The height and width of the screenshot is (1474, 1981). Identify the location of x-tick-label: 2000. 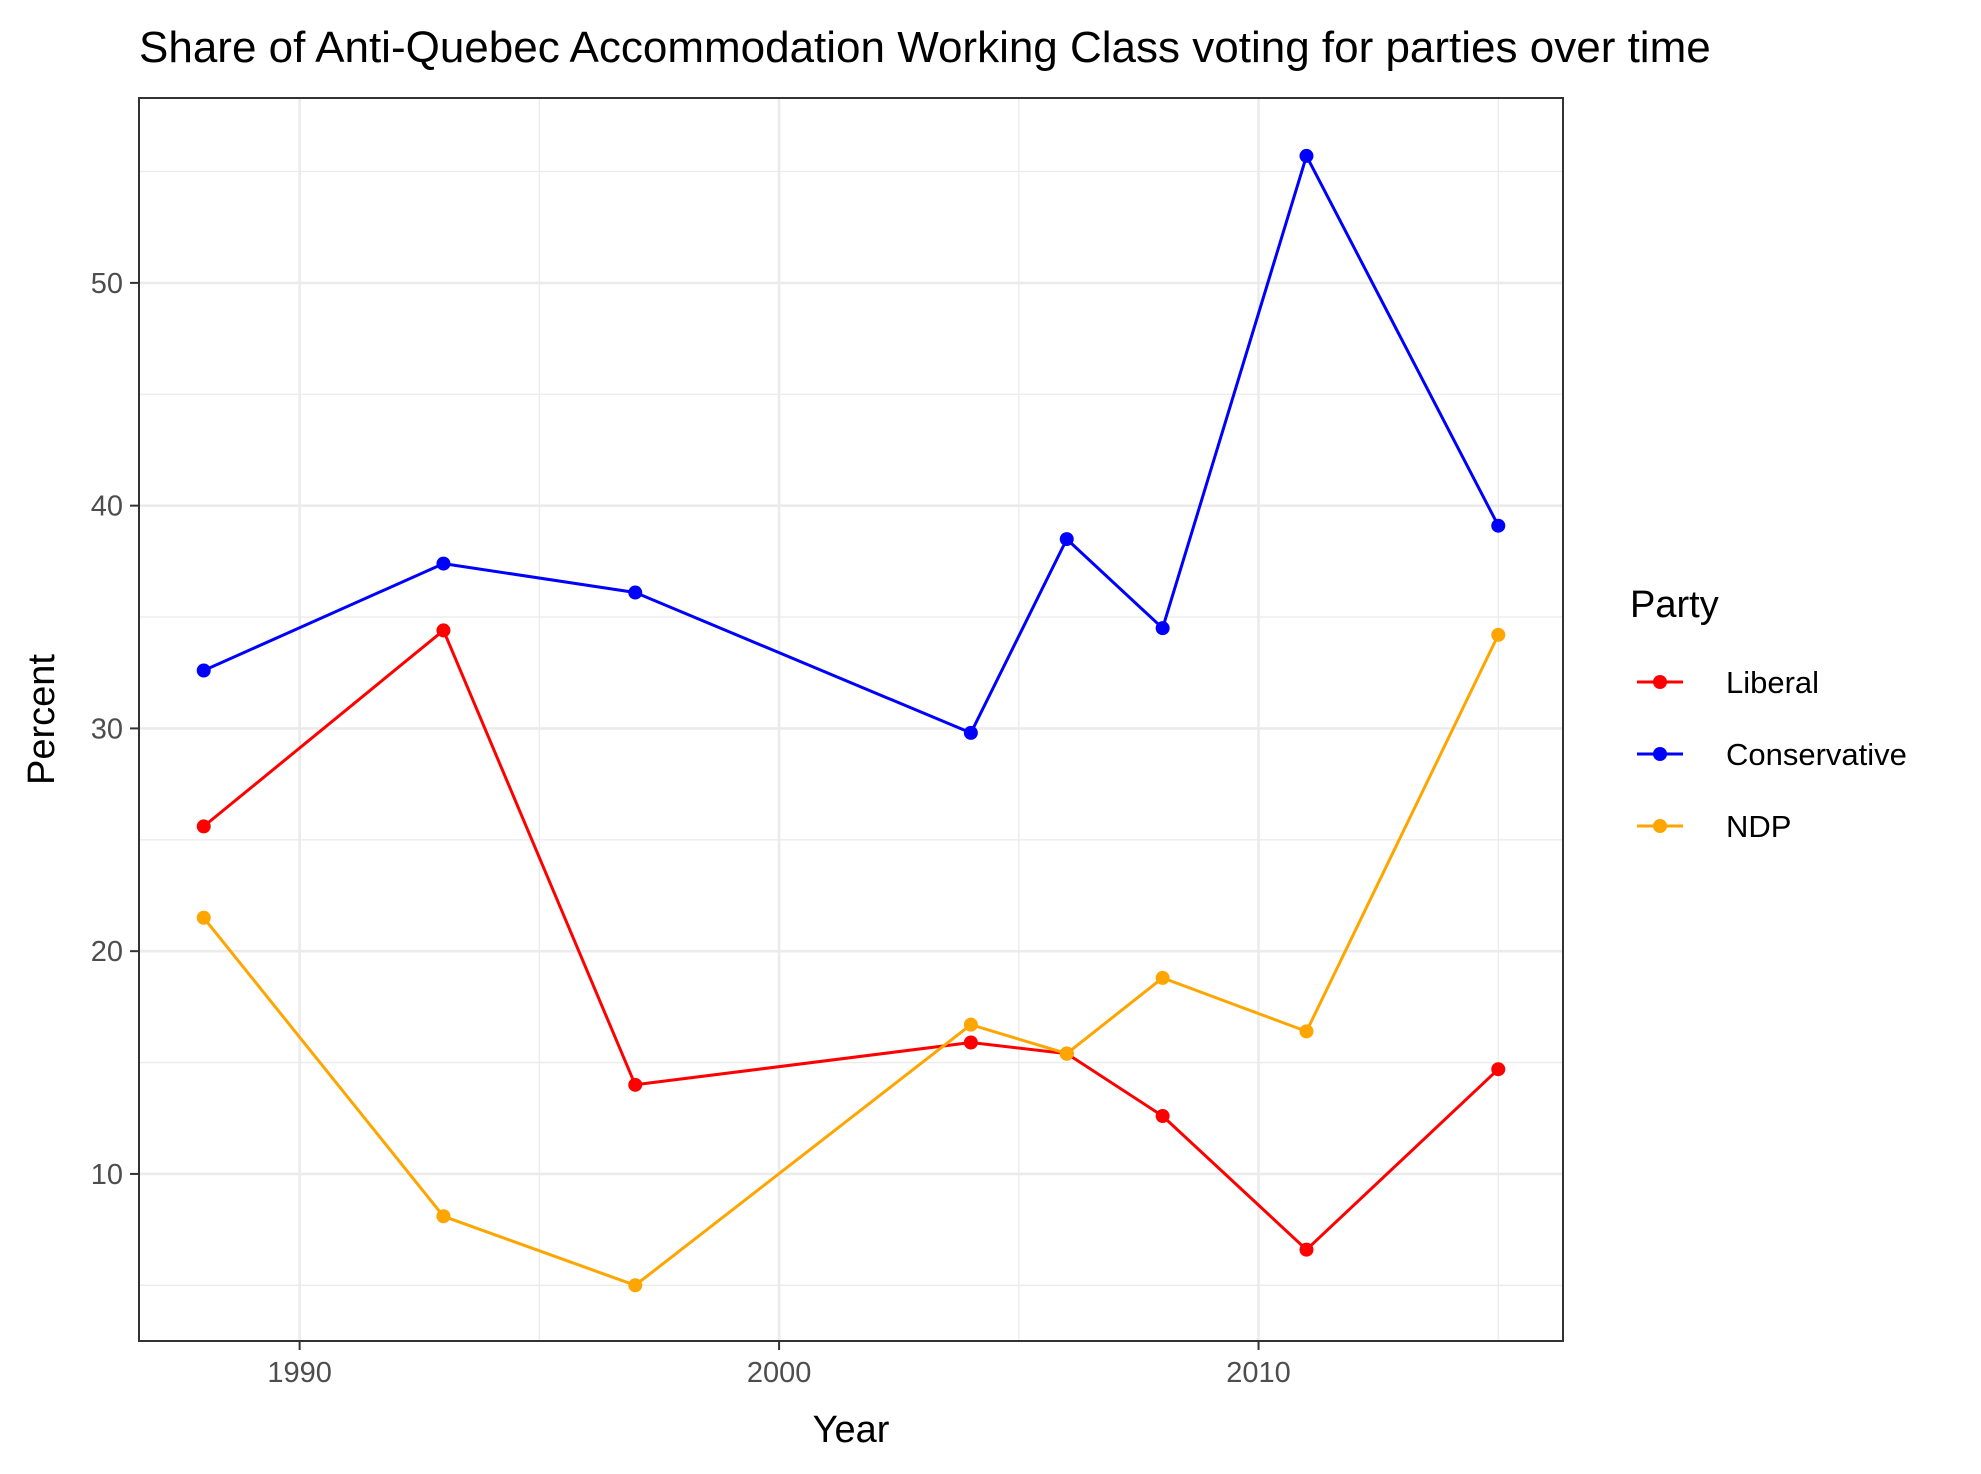
(779, 1373).